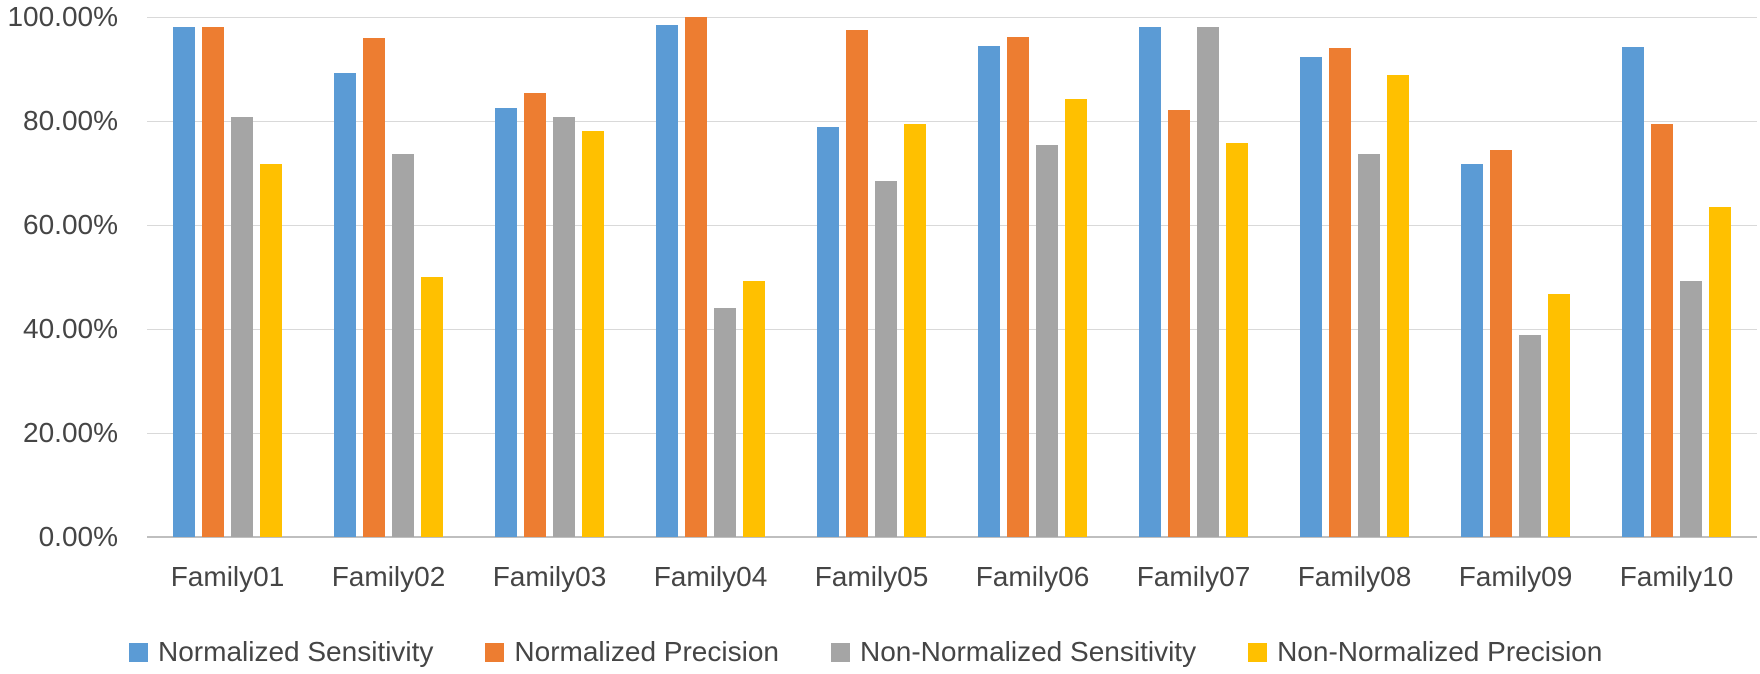 The width and height of the screenshot is (1760, 674). What do you see at coordinates (1530, 436) in the screenshot?
I see `bar-family09-non-normalized-sensitivity` at bounding box center [1530, 436].